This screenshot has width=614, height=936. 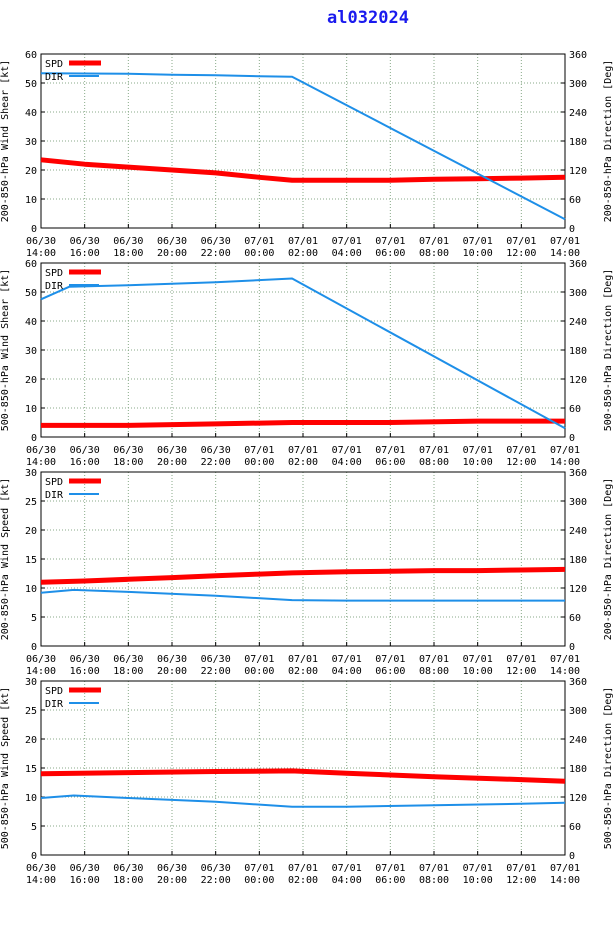 What do you see at coordinates (347, 253) in the screenshot?
I see `x-tick-label-time: 04:00` at bounding box center [347, 253].